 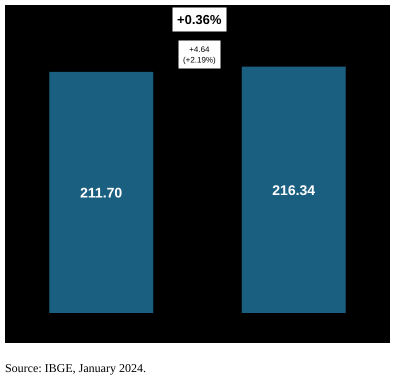 What do you see at coordinates (199, 54) in the screenshot?
I see `text: +4.64 (+2.19%)` at bounding box center [199, 54].